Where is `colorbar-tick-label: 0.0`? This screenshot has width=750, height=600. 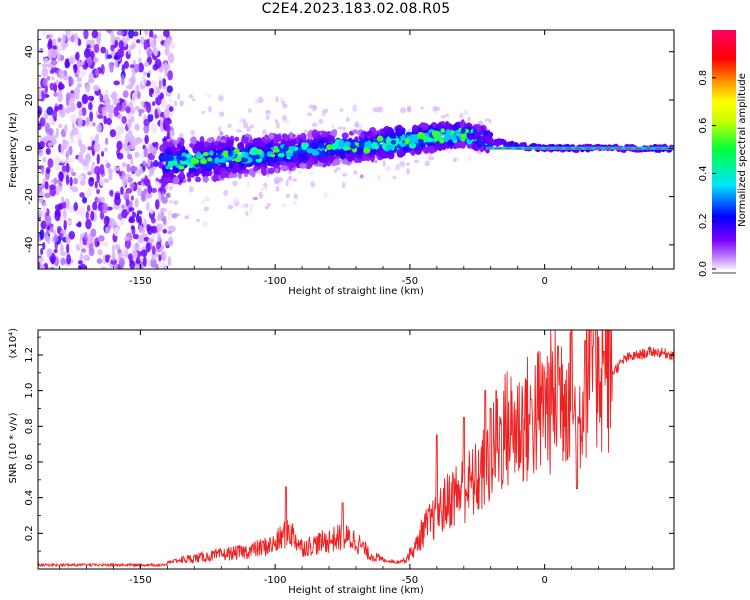
colorbar-tick-label: 0.0 is located at coordinates (703, 269).